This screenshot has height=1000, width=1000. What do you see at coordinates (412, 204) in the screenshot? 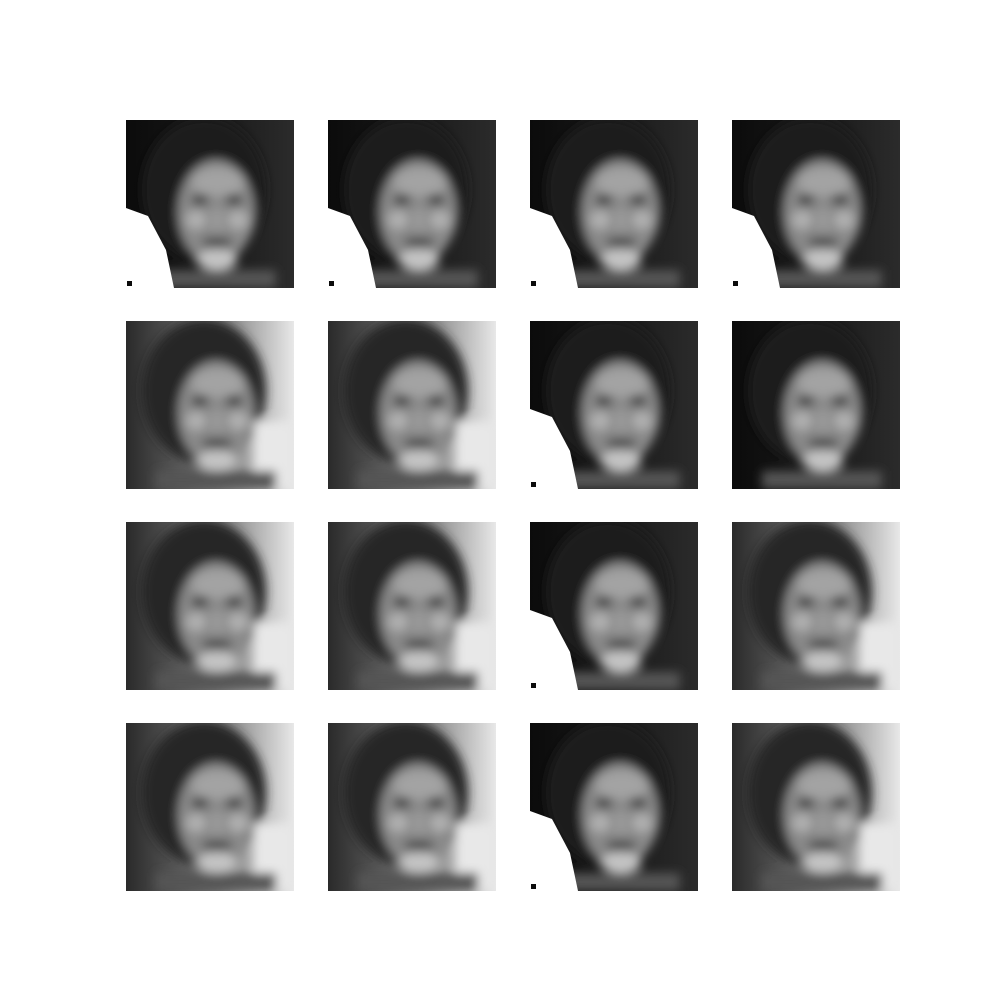
I see `face-sample-r1-c2` at bounding box center [412, 204].